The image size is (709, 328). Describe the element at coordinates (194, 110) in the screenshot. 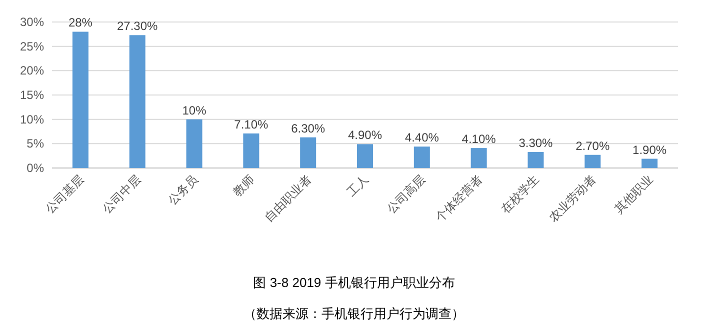

I see `data-label: 10%` at that location.